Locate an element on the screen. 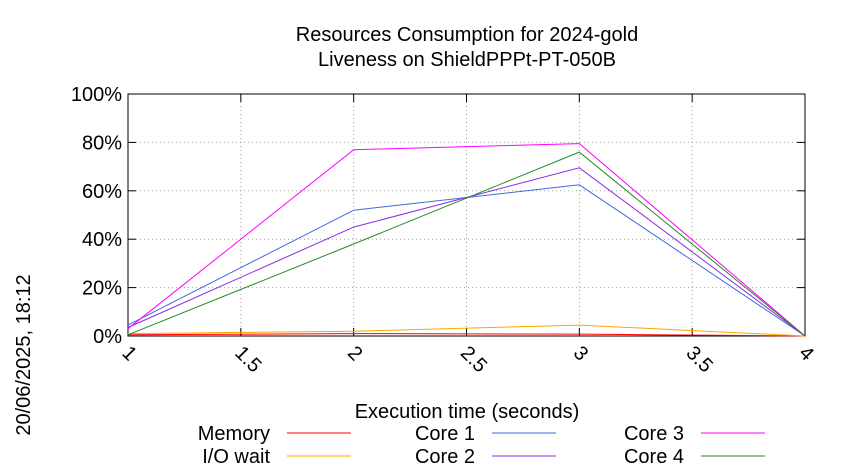 The width and height of the screenshot is (850, 475). x-tick-label: 3.5 is located at coordinates (699, 359).